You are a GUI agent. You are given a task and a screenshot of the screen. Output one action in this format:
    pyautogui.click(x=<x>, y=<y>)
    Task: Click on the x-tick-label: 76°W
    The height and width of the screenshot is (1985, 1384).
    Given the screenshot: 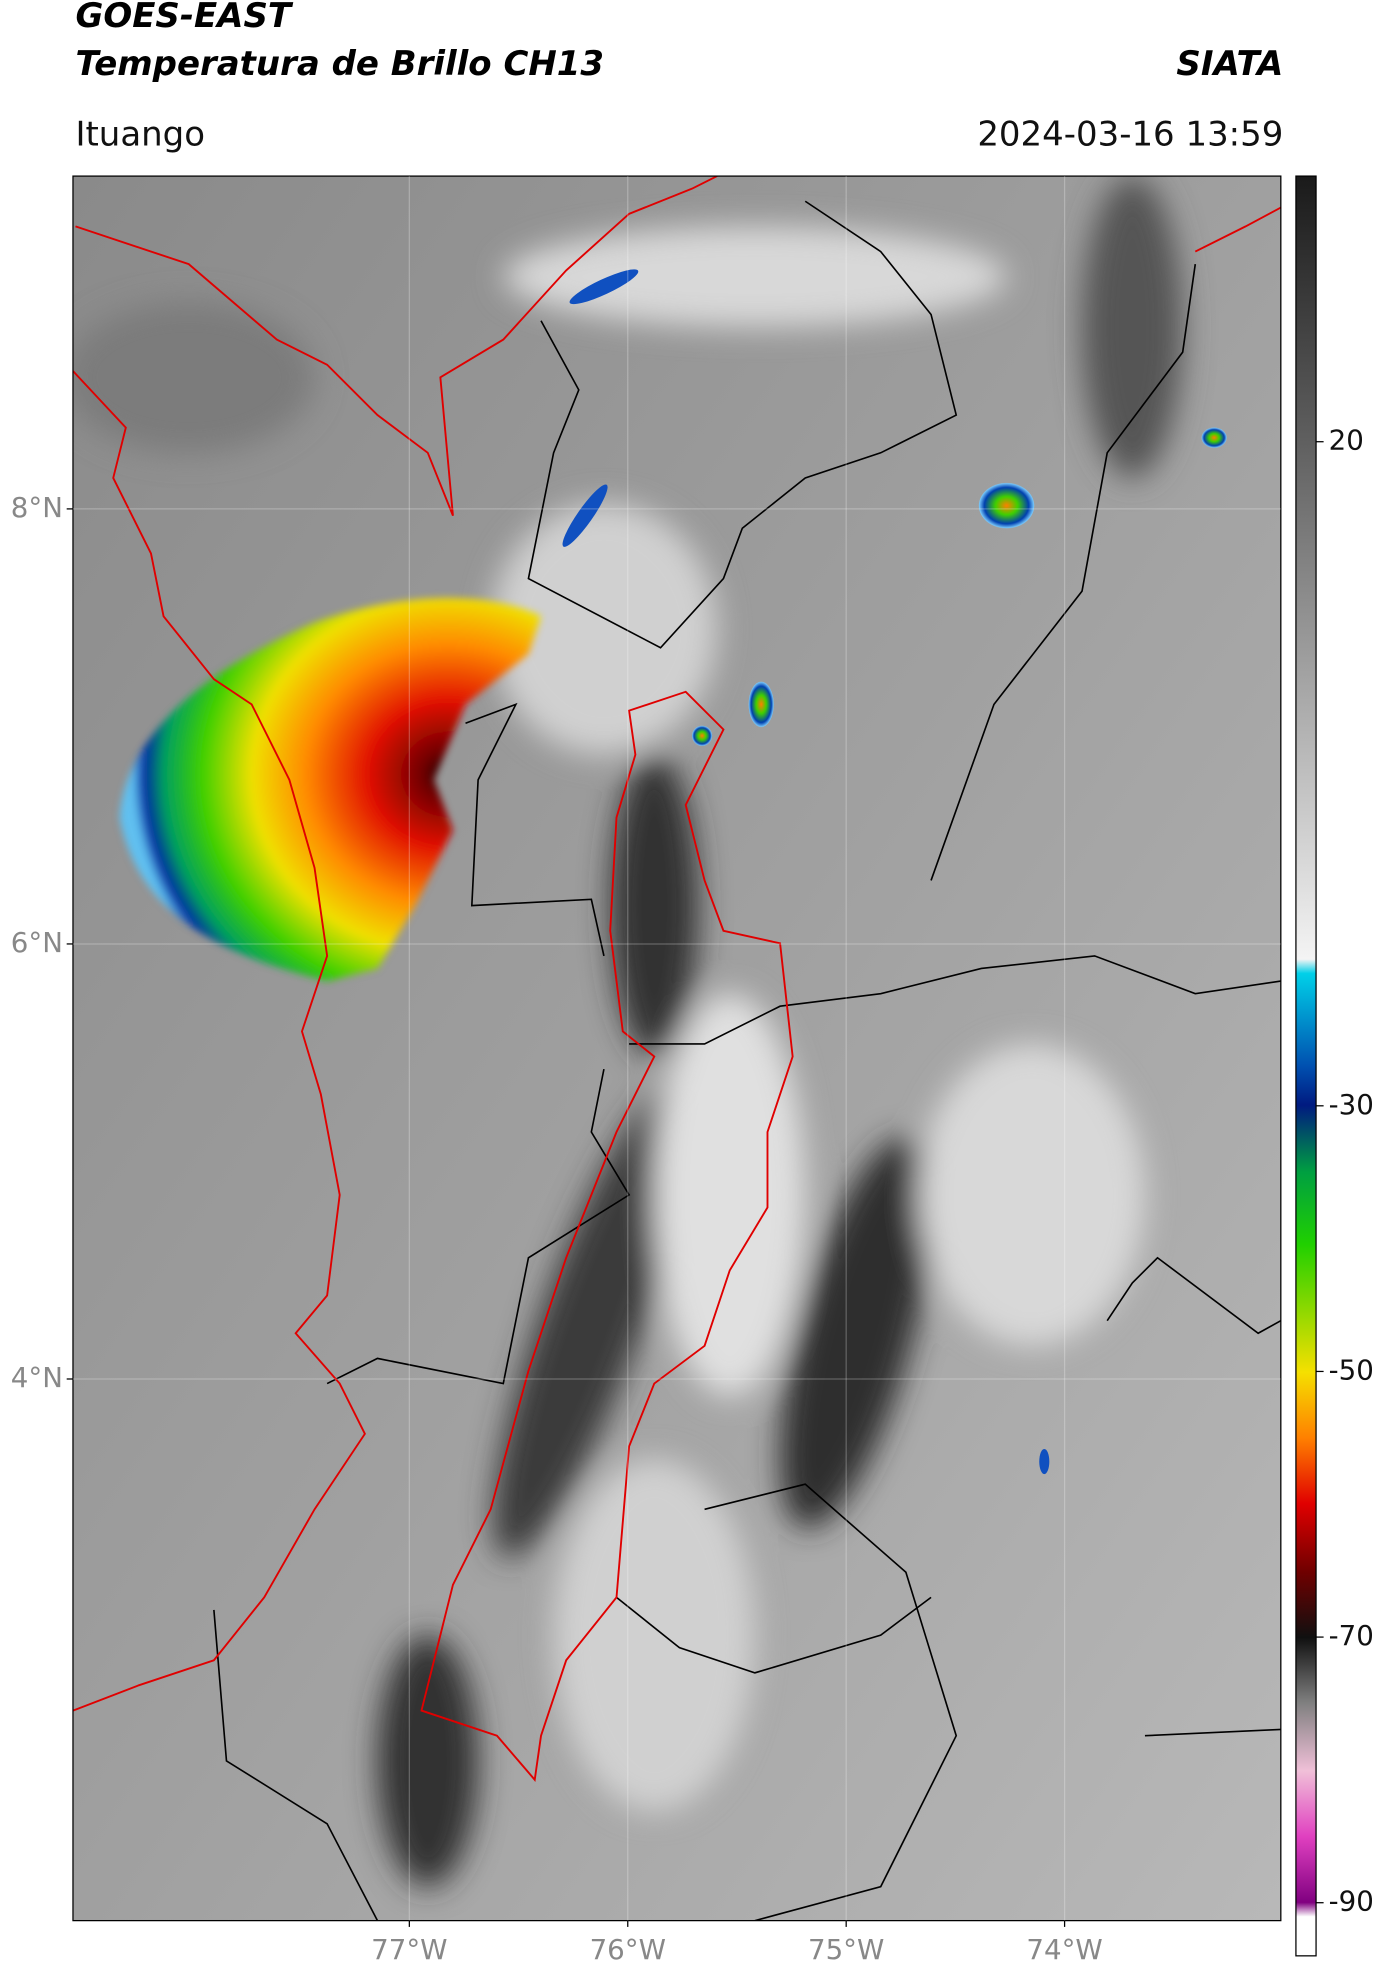 What is the action you would take?
    pyautogui.click(x=628, y=1949)
    